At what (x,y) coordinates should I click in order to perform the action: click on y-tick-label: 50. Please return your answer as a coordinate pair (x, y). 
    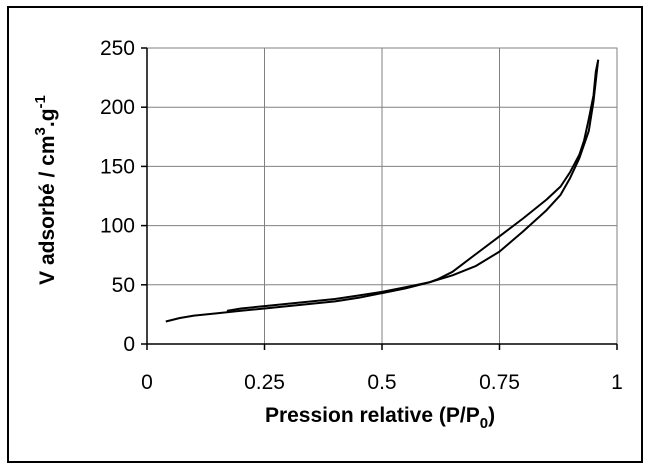
    Looking at the image, I should click on (123, 285).